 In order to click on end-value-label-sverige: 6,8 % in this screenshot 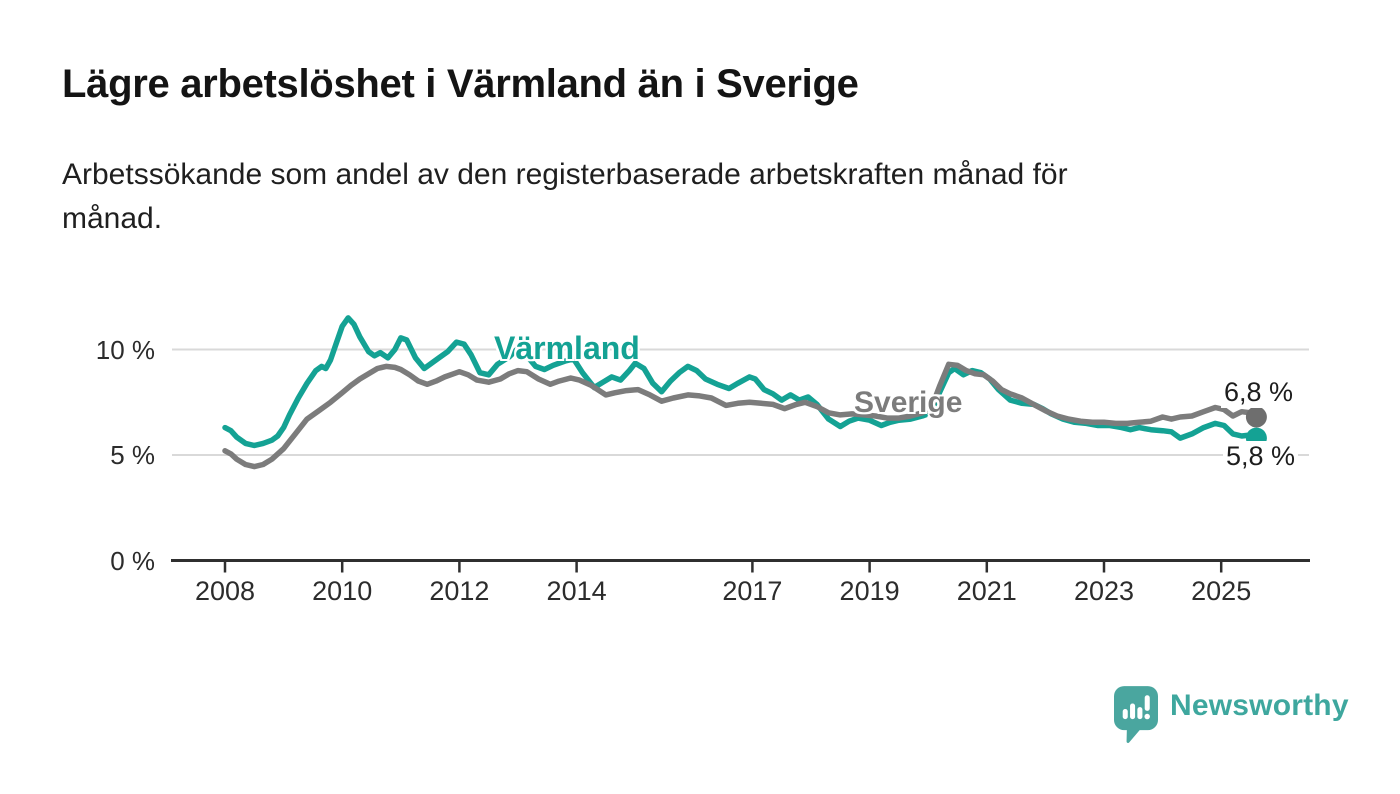, I will do `click(1259, 392)`.